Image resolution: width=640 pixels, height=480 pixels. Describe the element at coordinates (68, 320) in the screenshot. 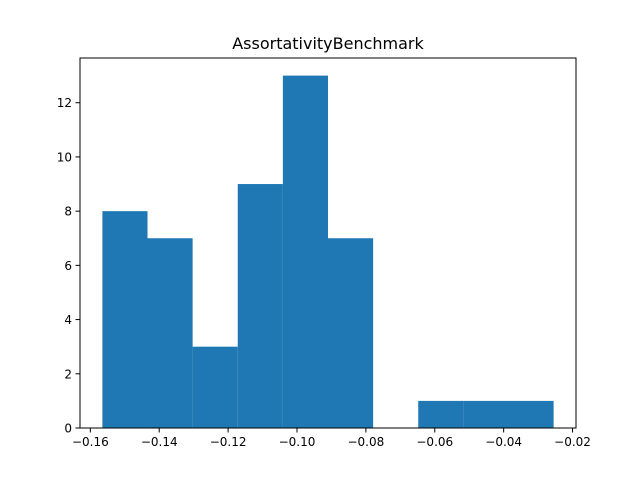

I see `y-tick-label: 4` at that location.